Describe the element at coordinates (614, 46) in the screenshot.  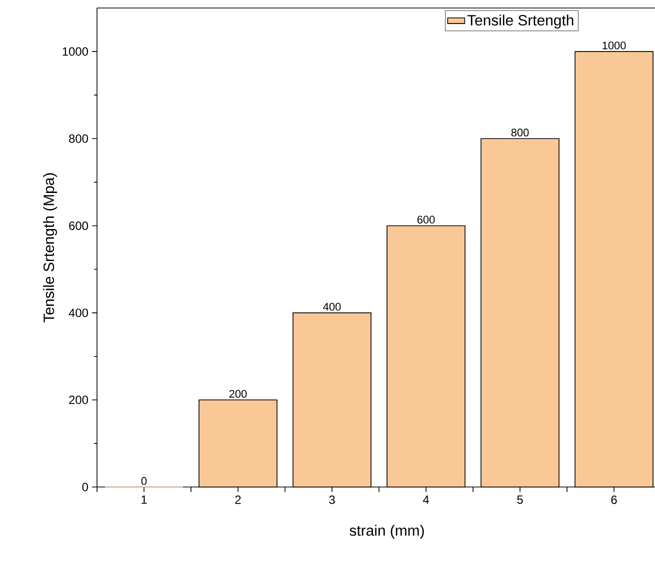
I see `data-label: 1000` at that location.